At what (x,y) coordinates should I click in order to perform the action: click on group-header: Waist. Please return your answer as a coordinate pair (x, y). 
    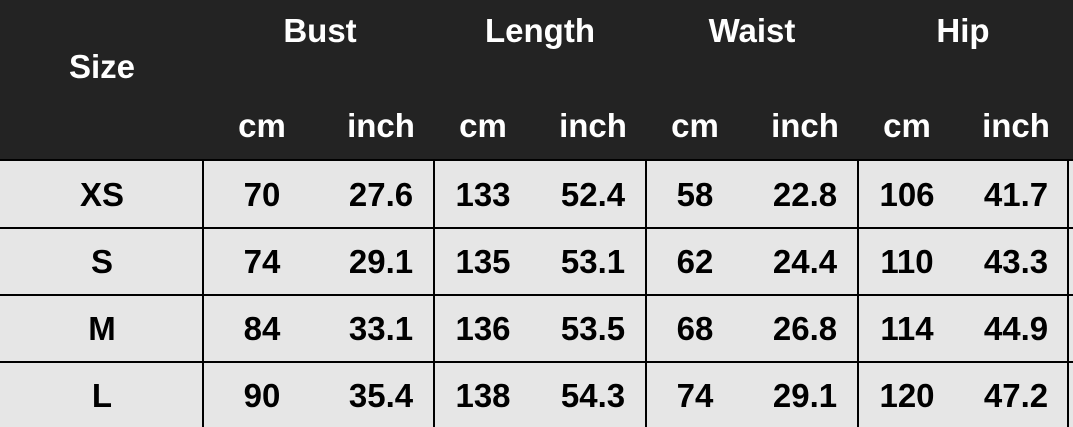
    Looking at the image, I should click on (752, 30).